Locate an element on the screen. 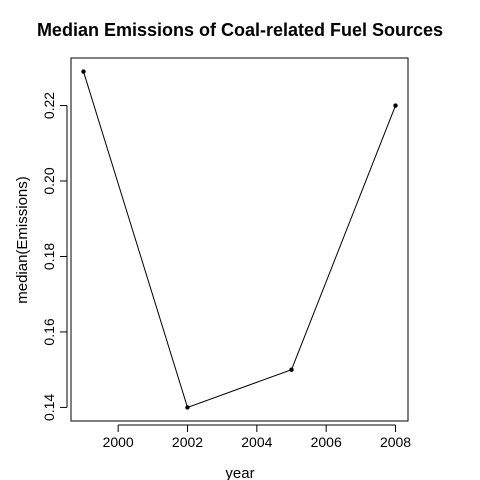 This screenshot has height=480, width=480. x-axis: 2000 2002 2004 2006 2008 is located at coordinates (257, 437).